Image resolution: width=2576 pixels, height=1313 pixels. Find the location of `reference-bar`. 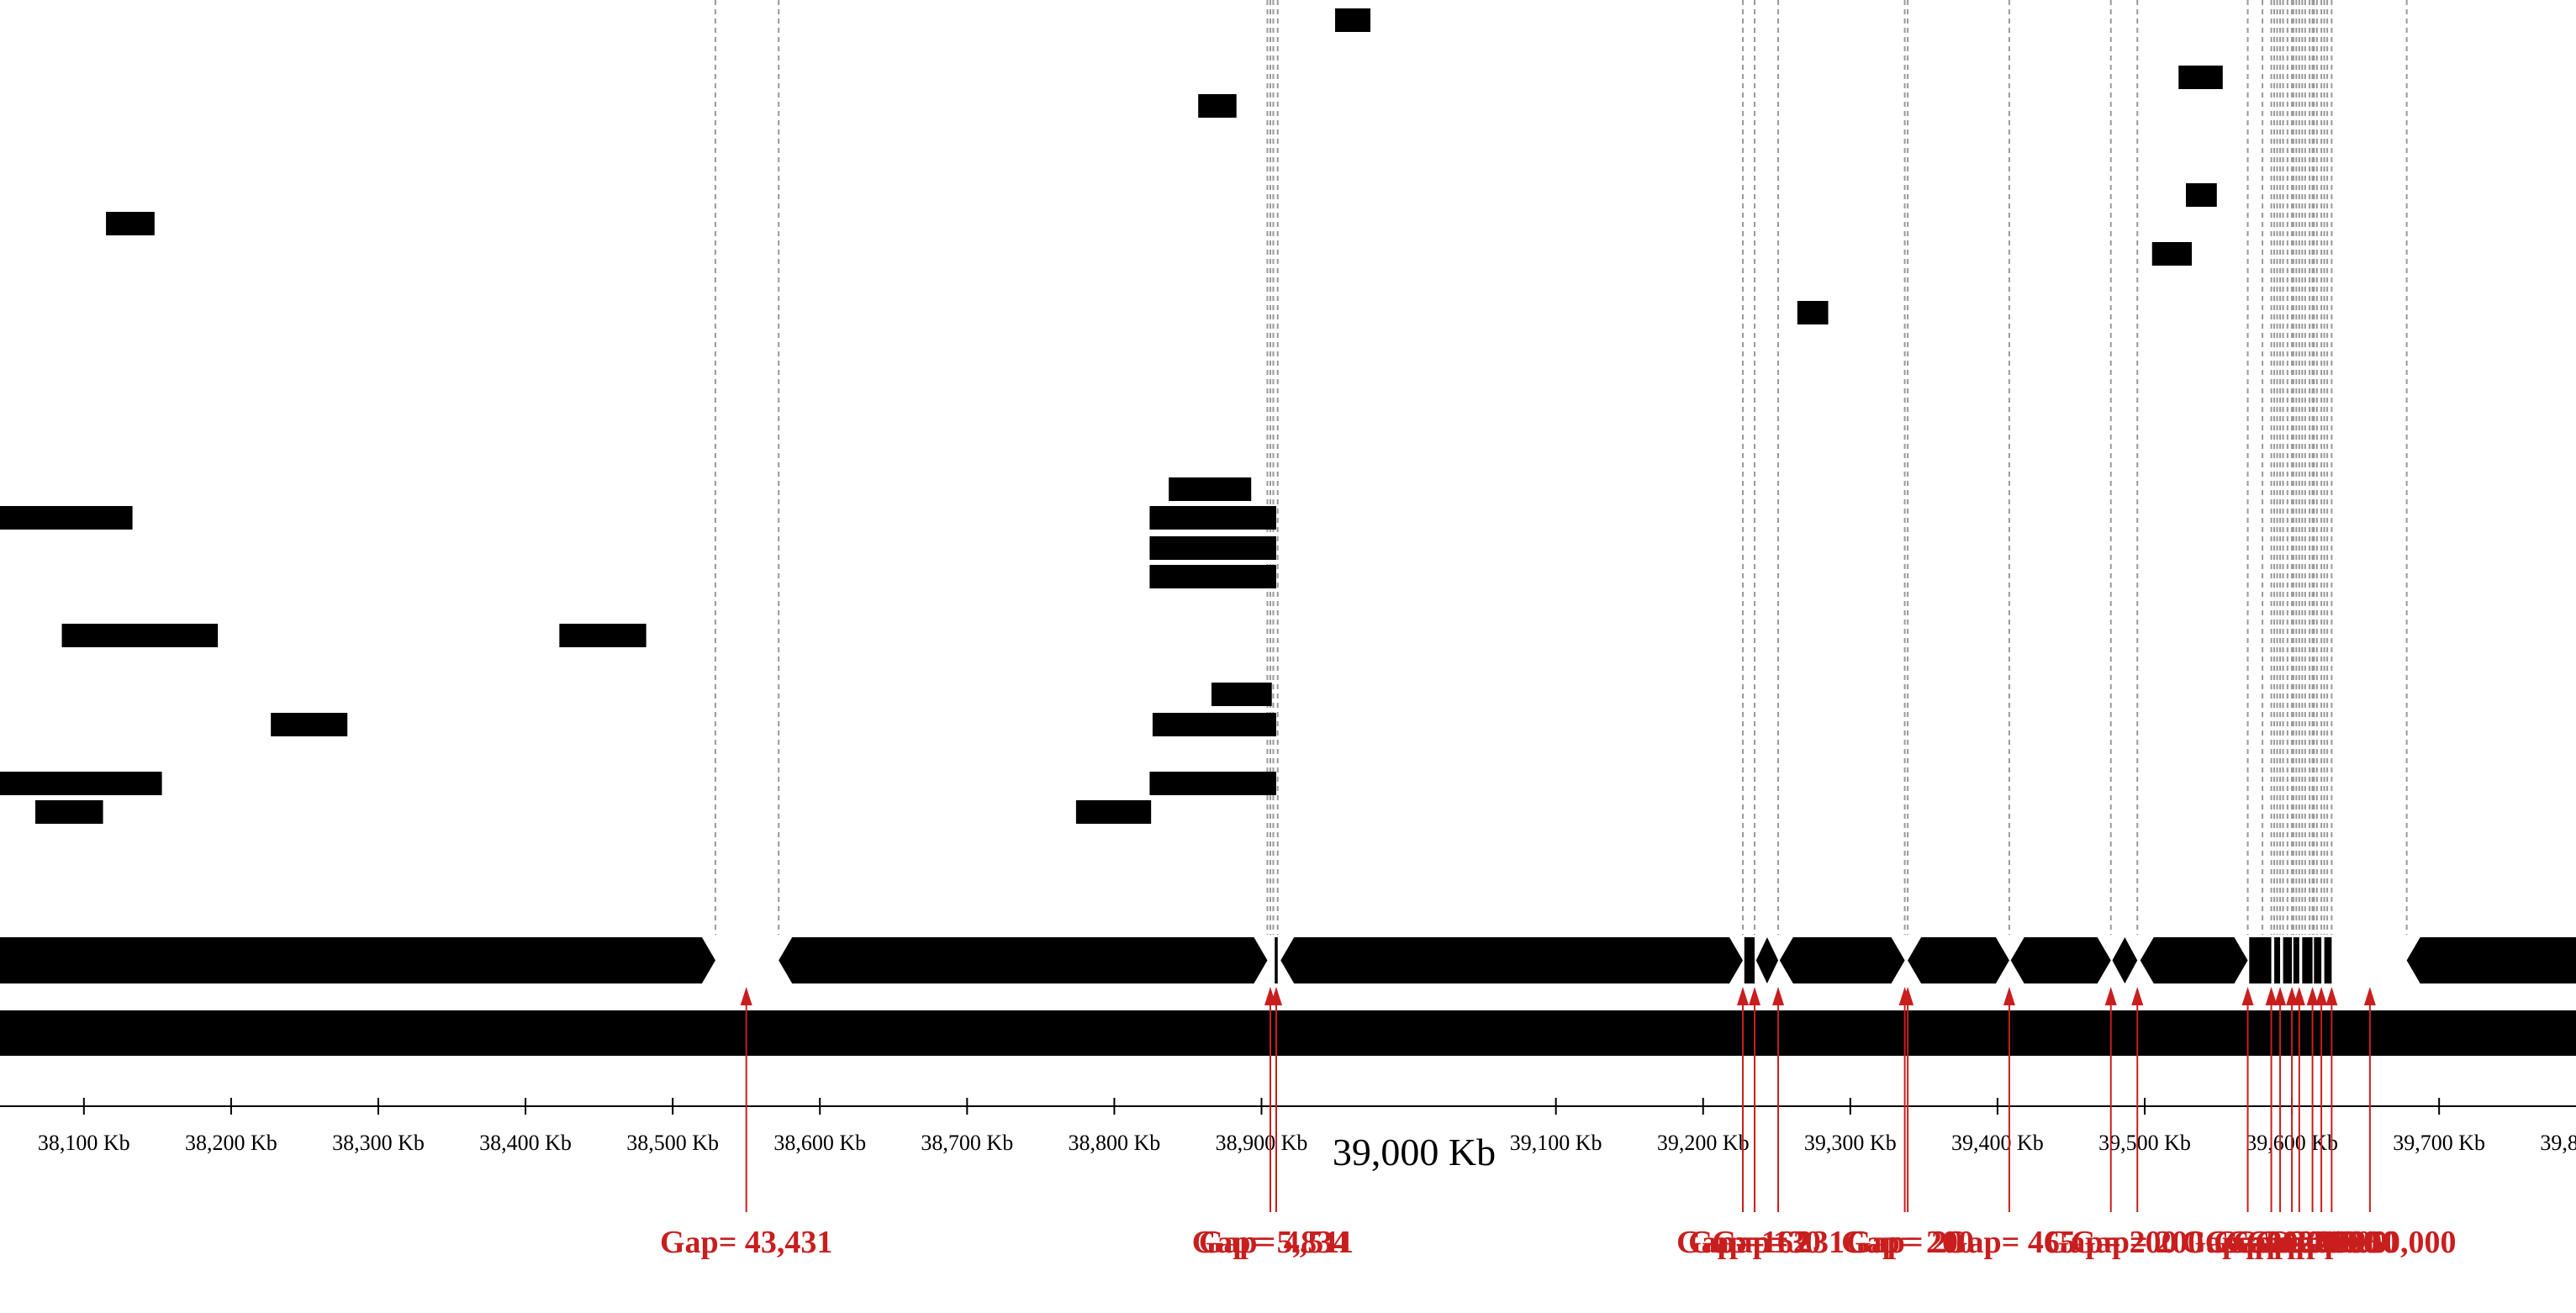

reference-bar is located at coordinates (1288, 1033).